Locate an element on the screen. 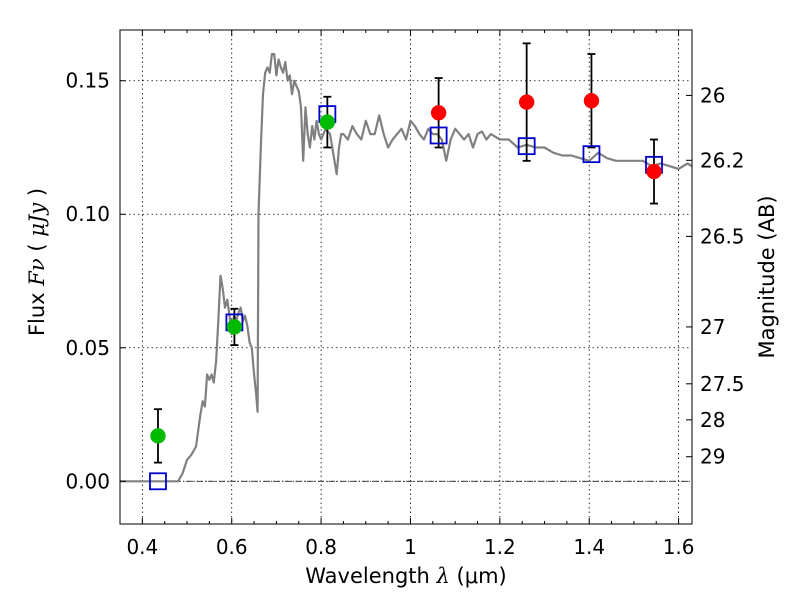 This screenshot has height=600, width=800. y-axis-label-paren-open: ( is located at coordinates (37, 247).